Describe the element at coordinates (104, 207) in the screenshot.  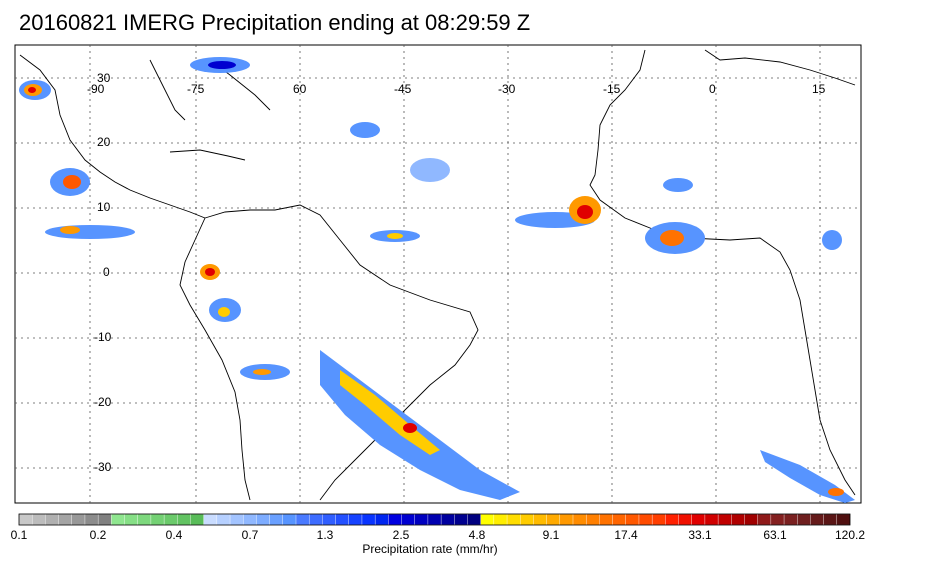
I see `lat-label: 10` at that location.